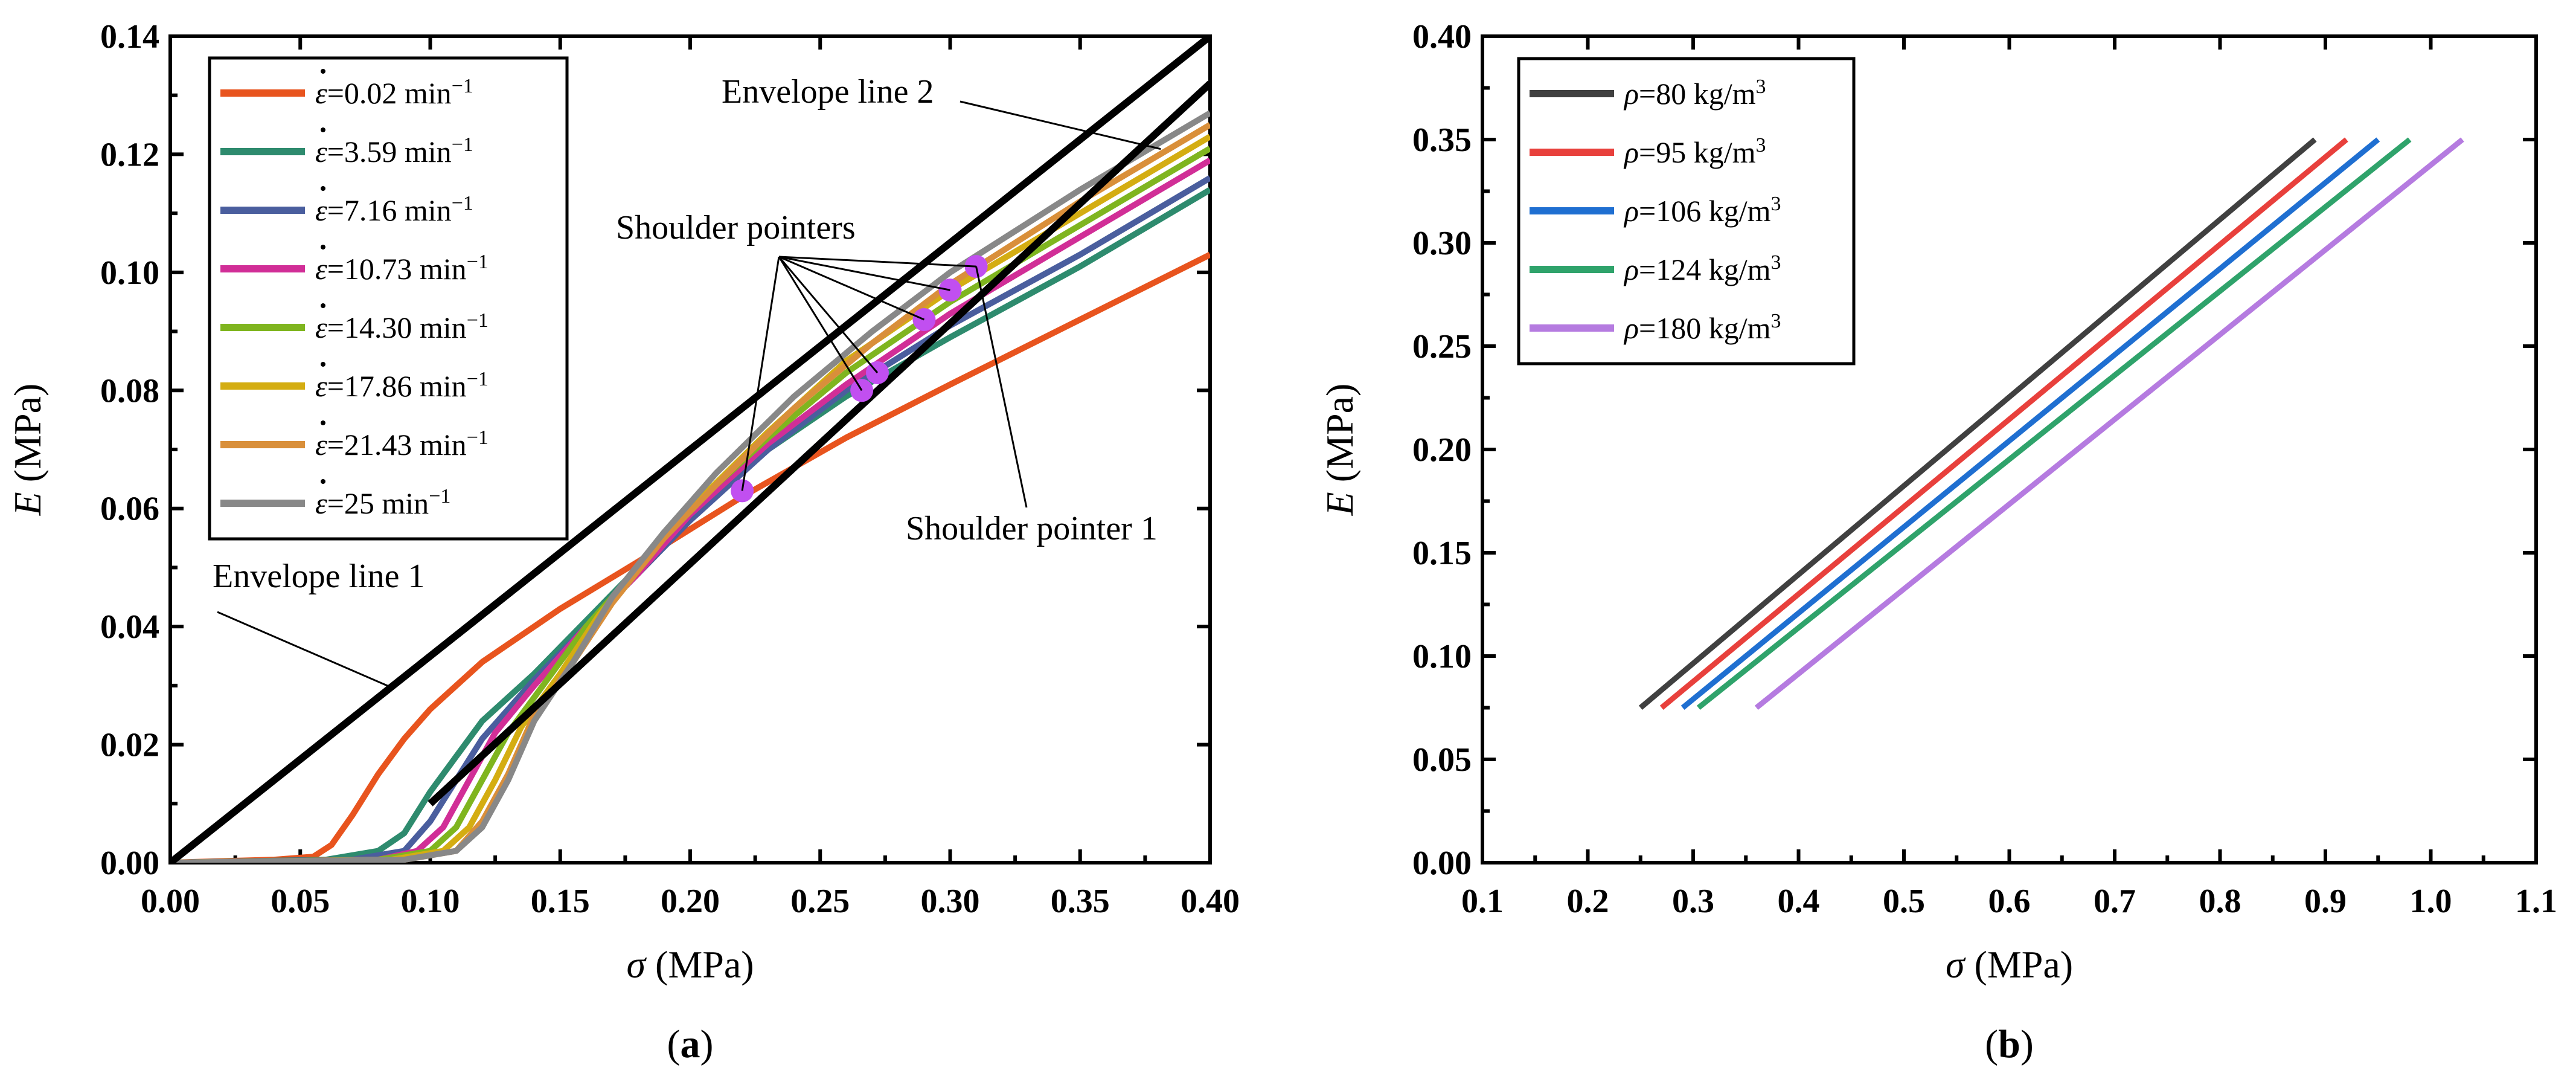 This screenshot has width=2576, height=1085. Describe the element at coordinates (129, 509) in the screenshot. I see `y-tick-label: 0.06` at that location.